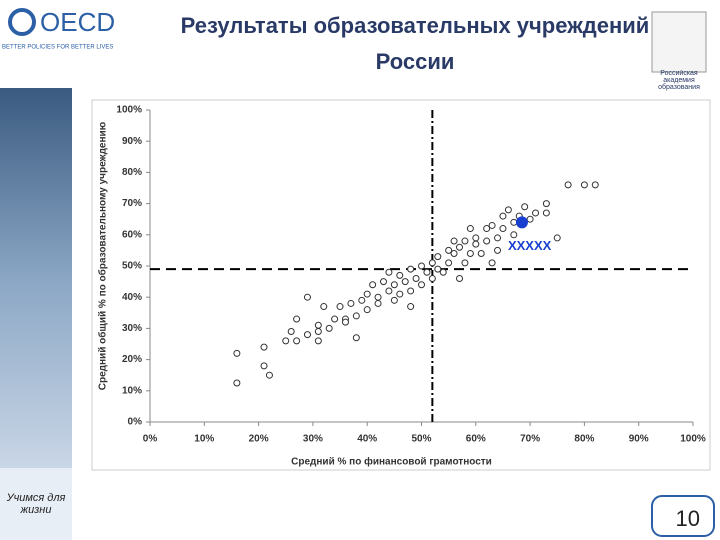 The image size is (720, 540). I want to click on crest-caption-box: Российская академия образования, so click(679, 80).